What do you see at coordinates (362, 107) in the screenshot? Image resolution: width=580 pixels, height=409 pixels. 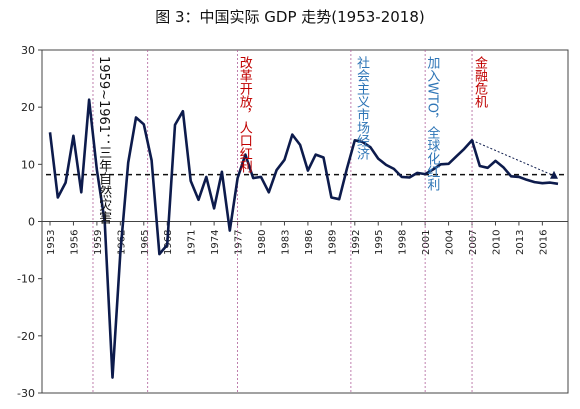 I see `period-annotation: 社会主义市场经济` at bounding box center [362, 107].